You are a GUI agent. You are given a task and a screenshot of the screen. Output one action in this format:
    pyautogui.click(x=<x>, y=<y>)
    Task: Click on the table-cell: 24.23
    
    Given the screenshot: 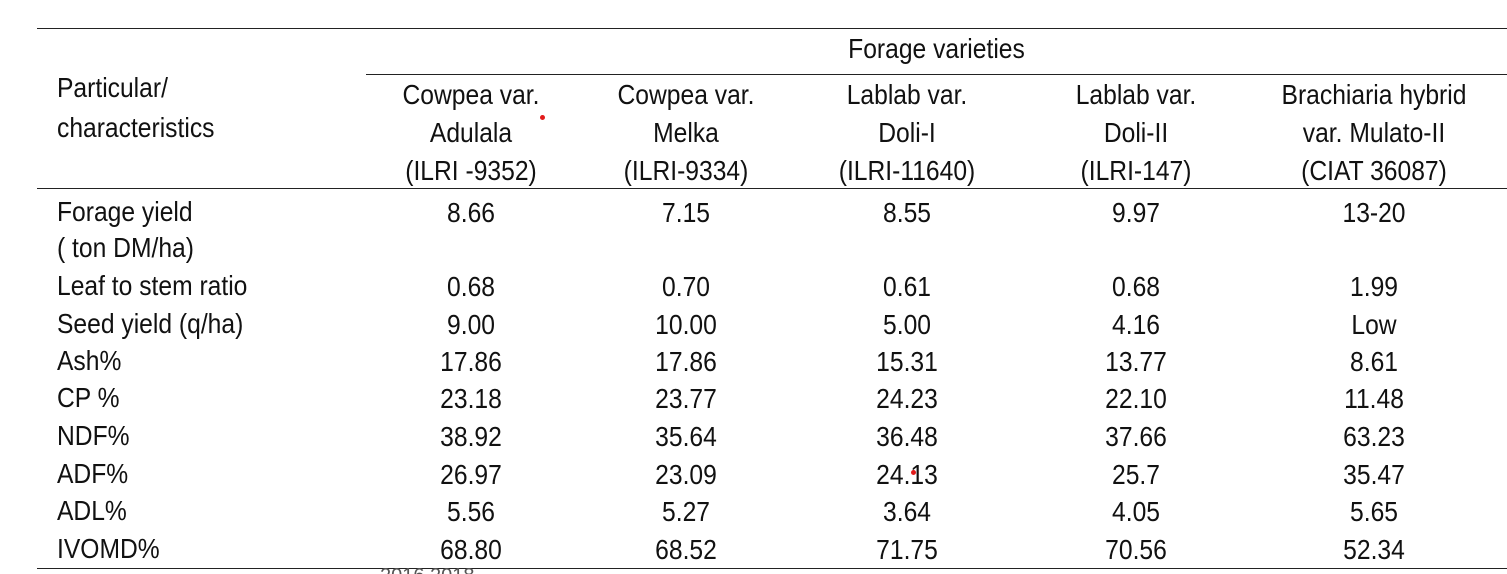 What is the action you would take?
    pyautogui.click(x=907, y=398)
    